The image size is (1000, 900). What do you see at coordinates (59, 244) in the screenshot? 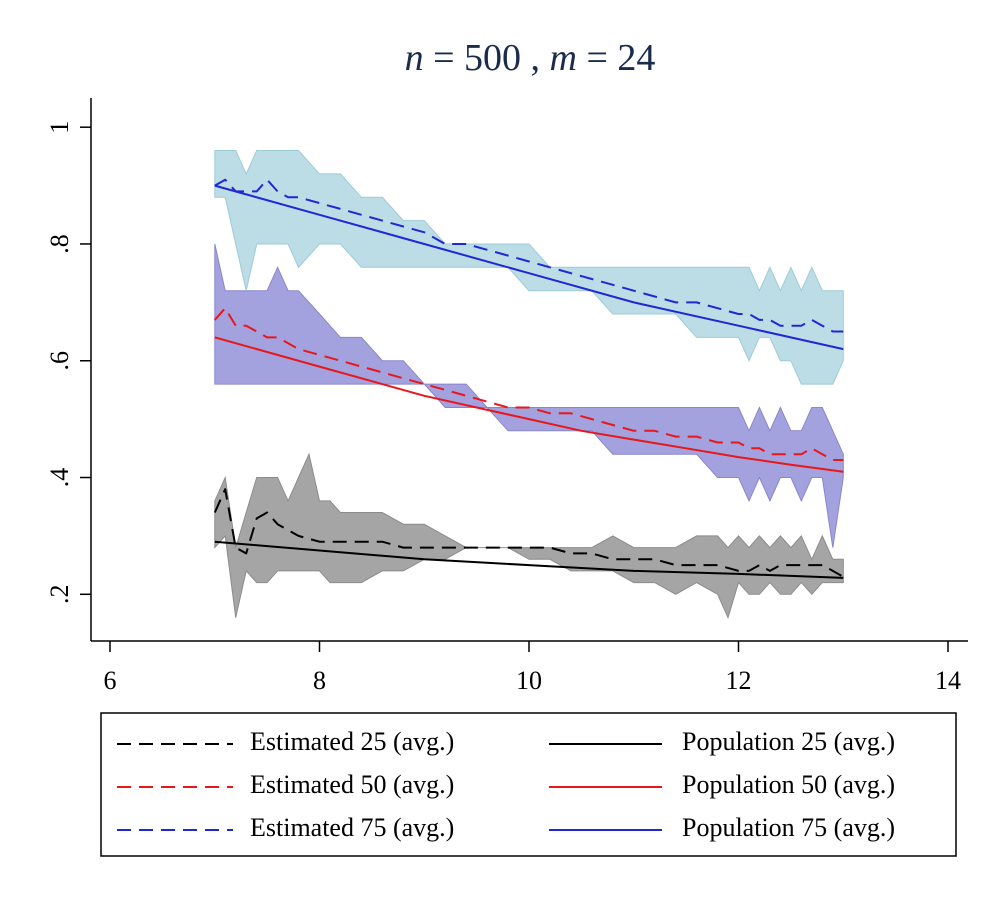
I see `y-tick-label: .8` at bounding box center [59, 244].